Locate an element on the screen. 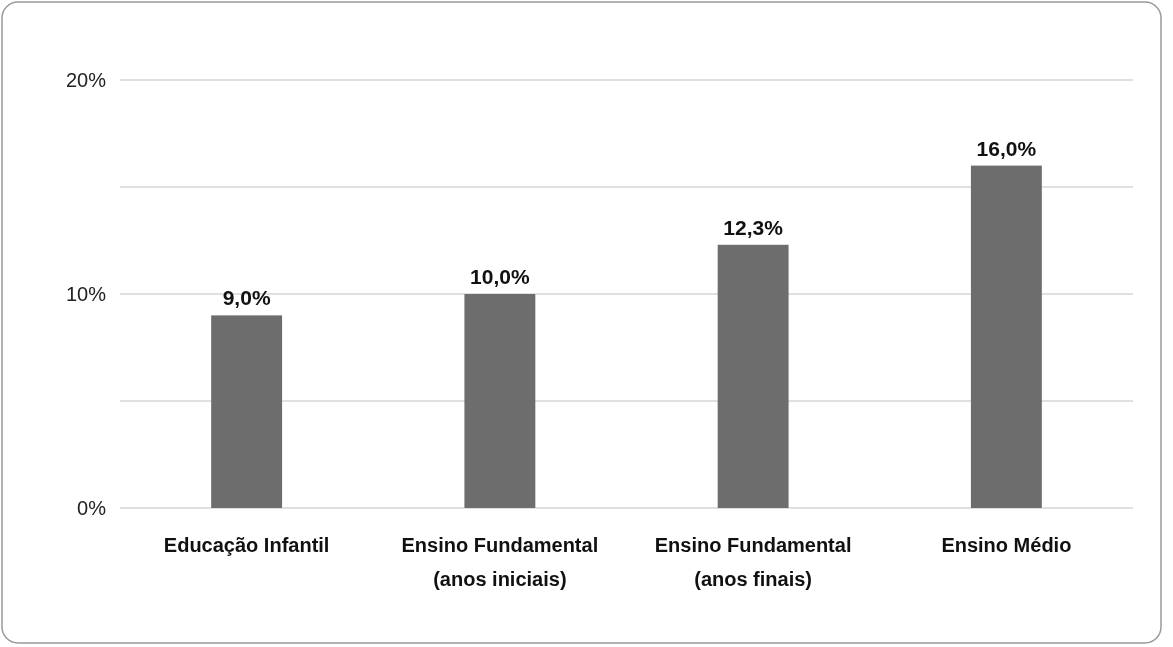 This screenshot has width=1173, height=647. x-tick-label: Ensino Fundamental (anos finais) is located at coordinates (753, 562).